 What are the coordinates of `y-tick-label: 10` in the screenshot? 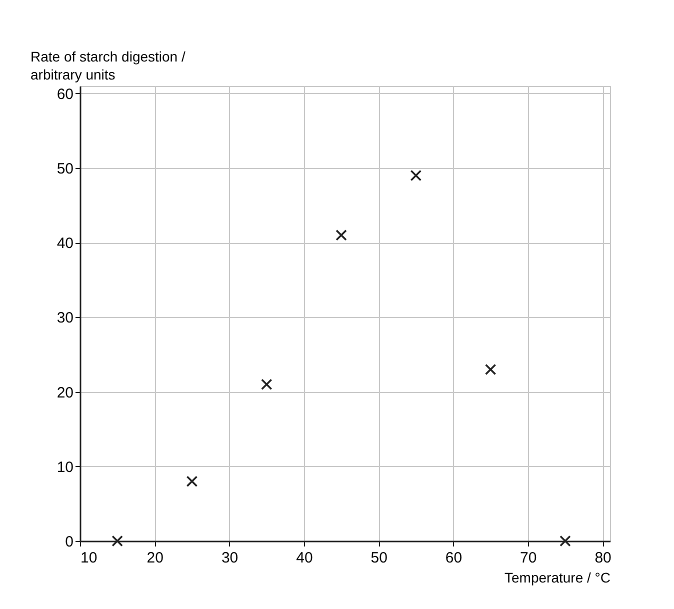 It's located at (65, 467).